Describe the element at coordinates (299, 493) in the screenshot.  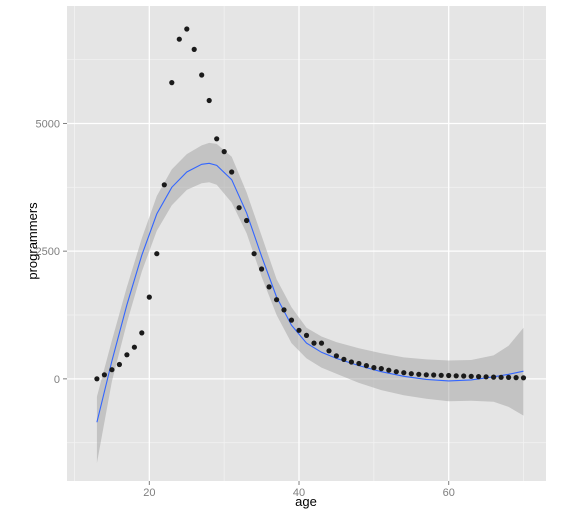
I see `x-tick-label: 40` at that location.